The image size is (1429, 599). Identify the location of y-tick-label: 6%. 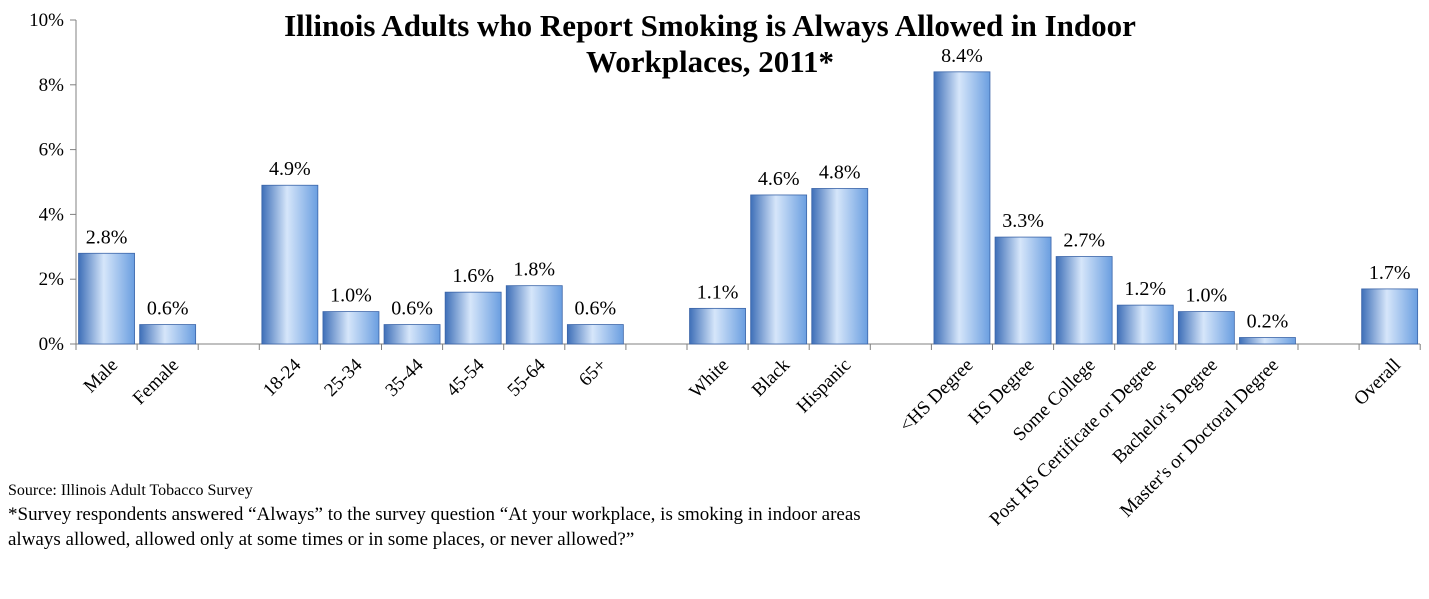
(52, 150).